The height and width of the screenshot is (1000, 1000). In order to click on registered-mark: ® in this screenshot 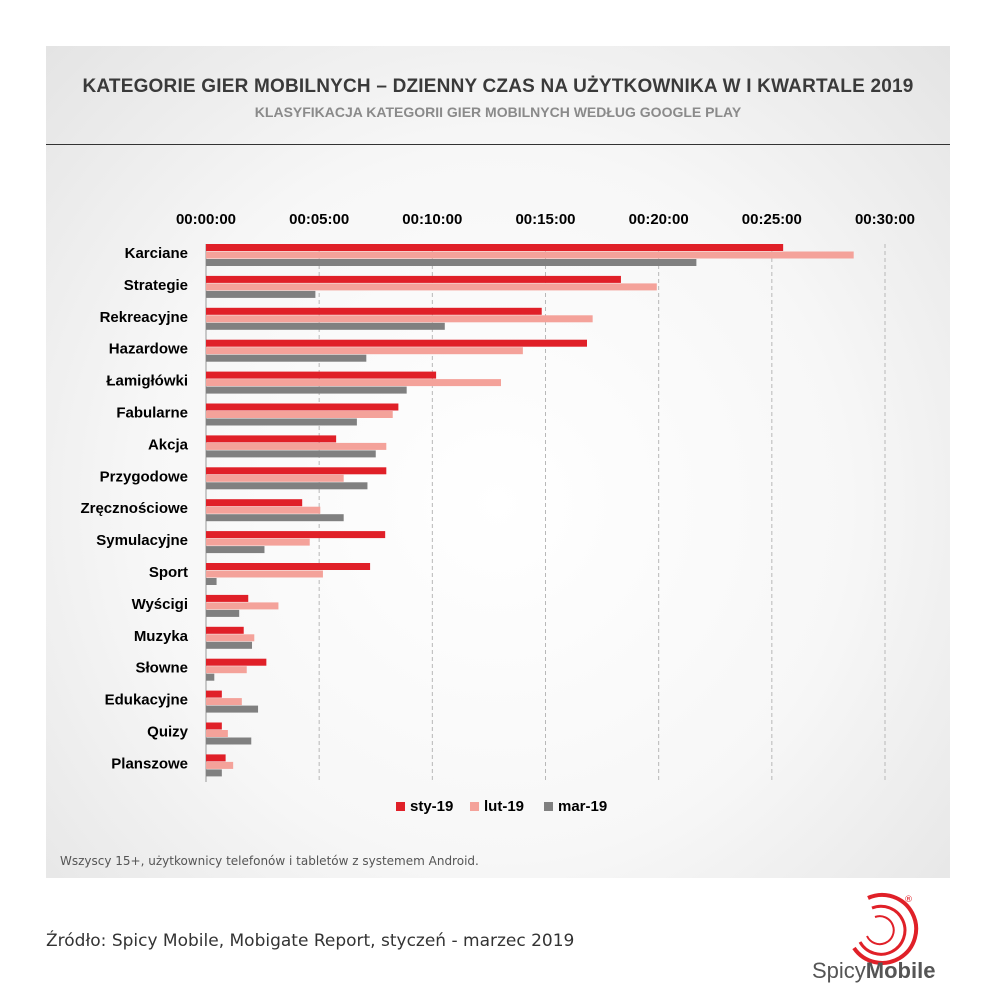, I will do `click(908, 900)`.